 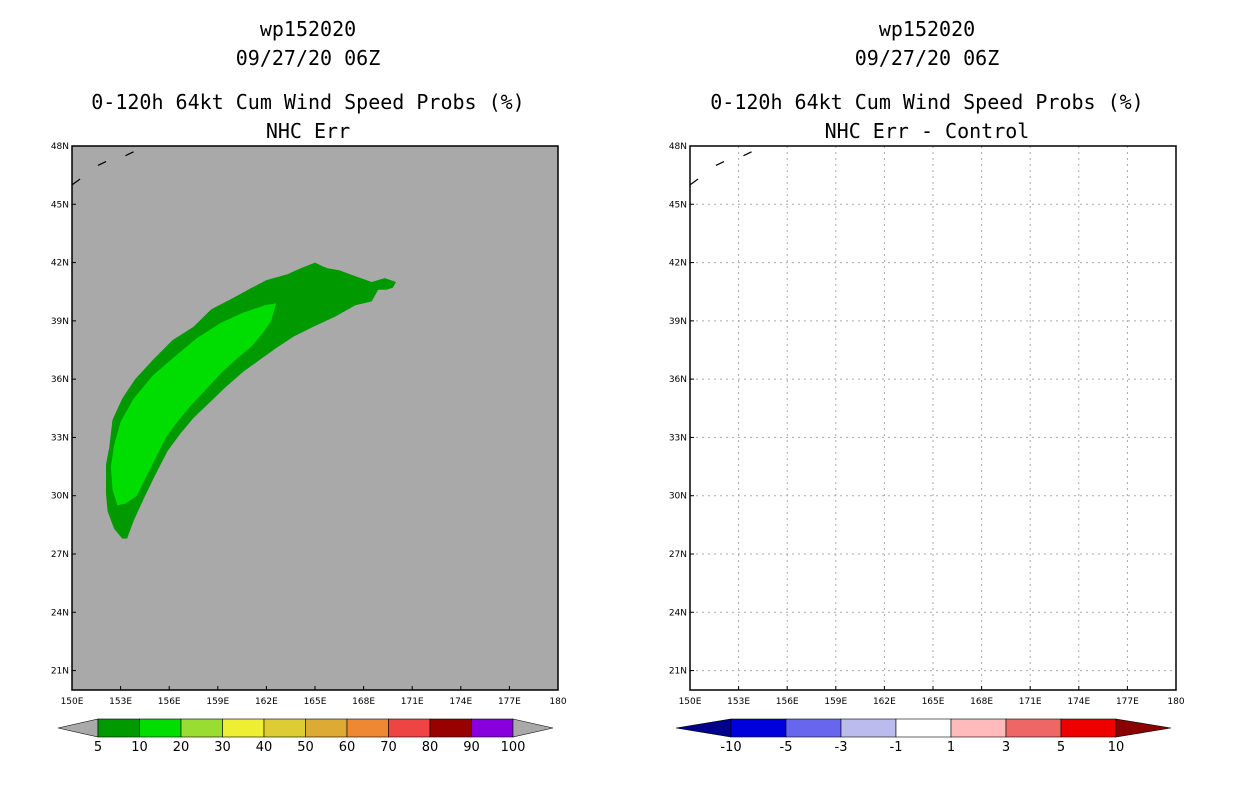 I want to click on left-y-tick-label: 36N, so click(x=60, y=380).